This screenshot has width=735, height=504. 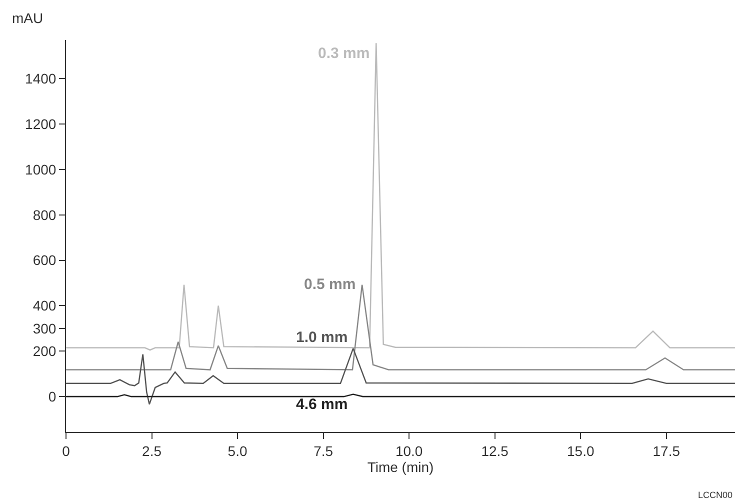 What do you see at coordinates (324, 450) in the screenshot?
I see `x-tick-label: 7.5` at bounding box center [324, 450].